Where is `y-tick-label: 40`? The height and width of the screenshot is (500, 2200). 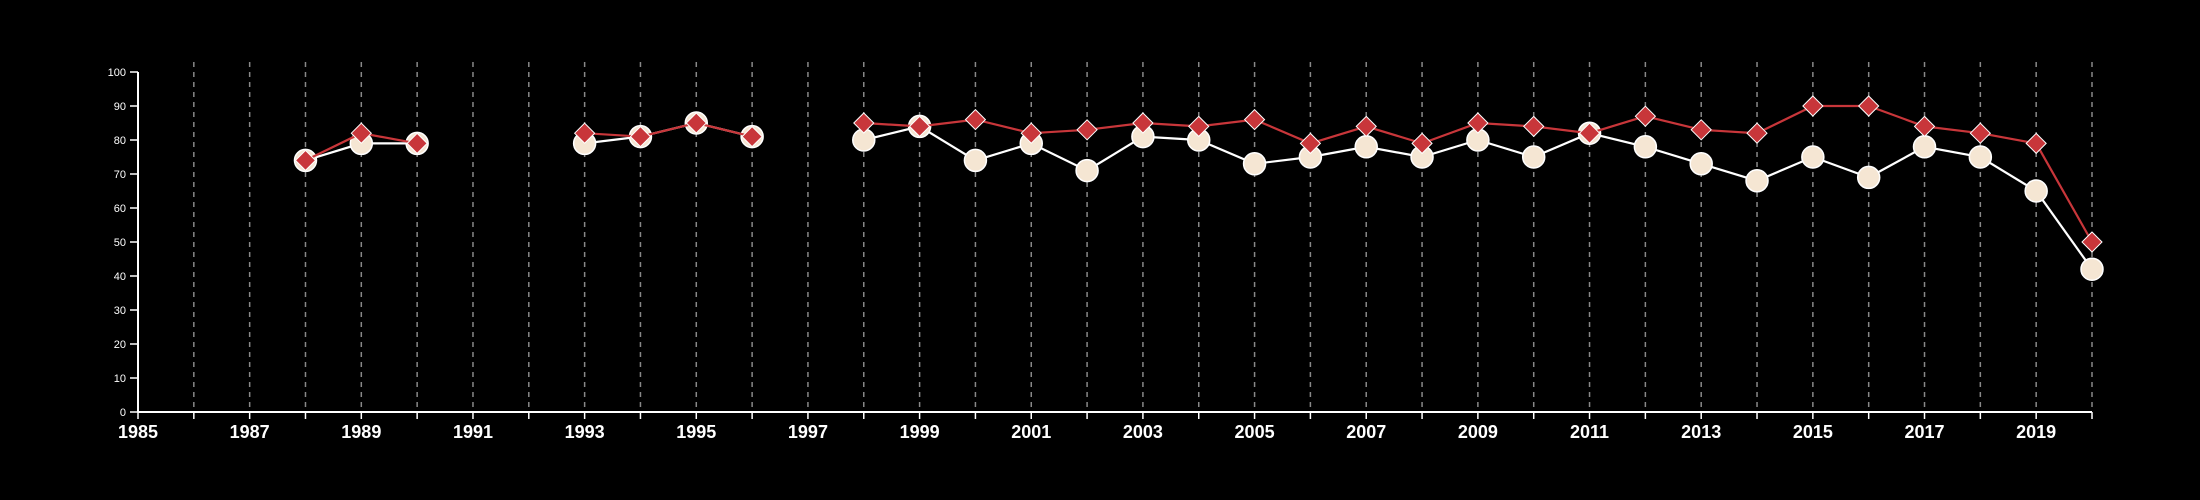
y-tick-label: 40 is located at coordinates (120, 277).